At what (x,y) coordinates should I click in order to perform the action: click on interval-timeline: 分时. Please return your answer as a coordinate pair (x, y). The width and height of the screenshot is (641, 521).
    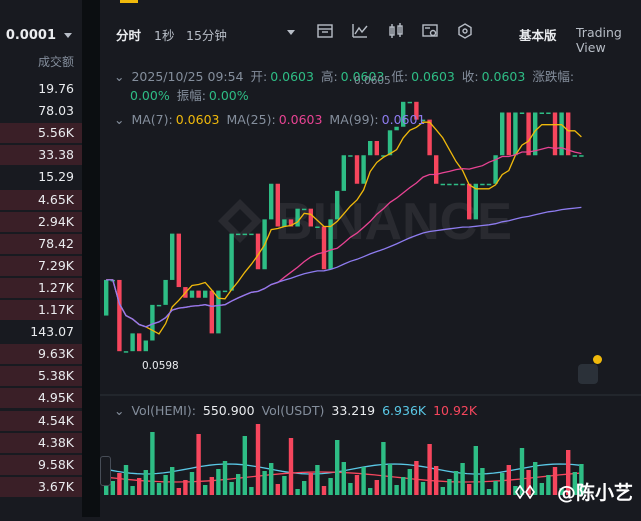
    Looking at the image, I should click on (129, 35).